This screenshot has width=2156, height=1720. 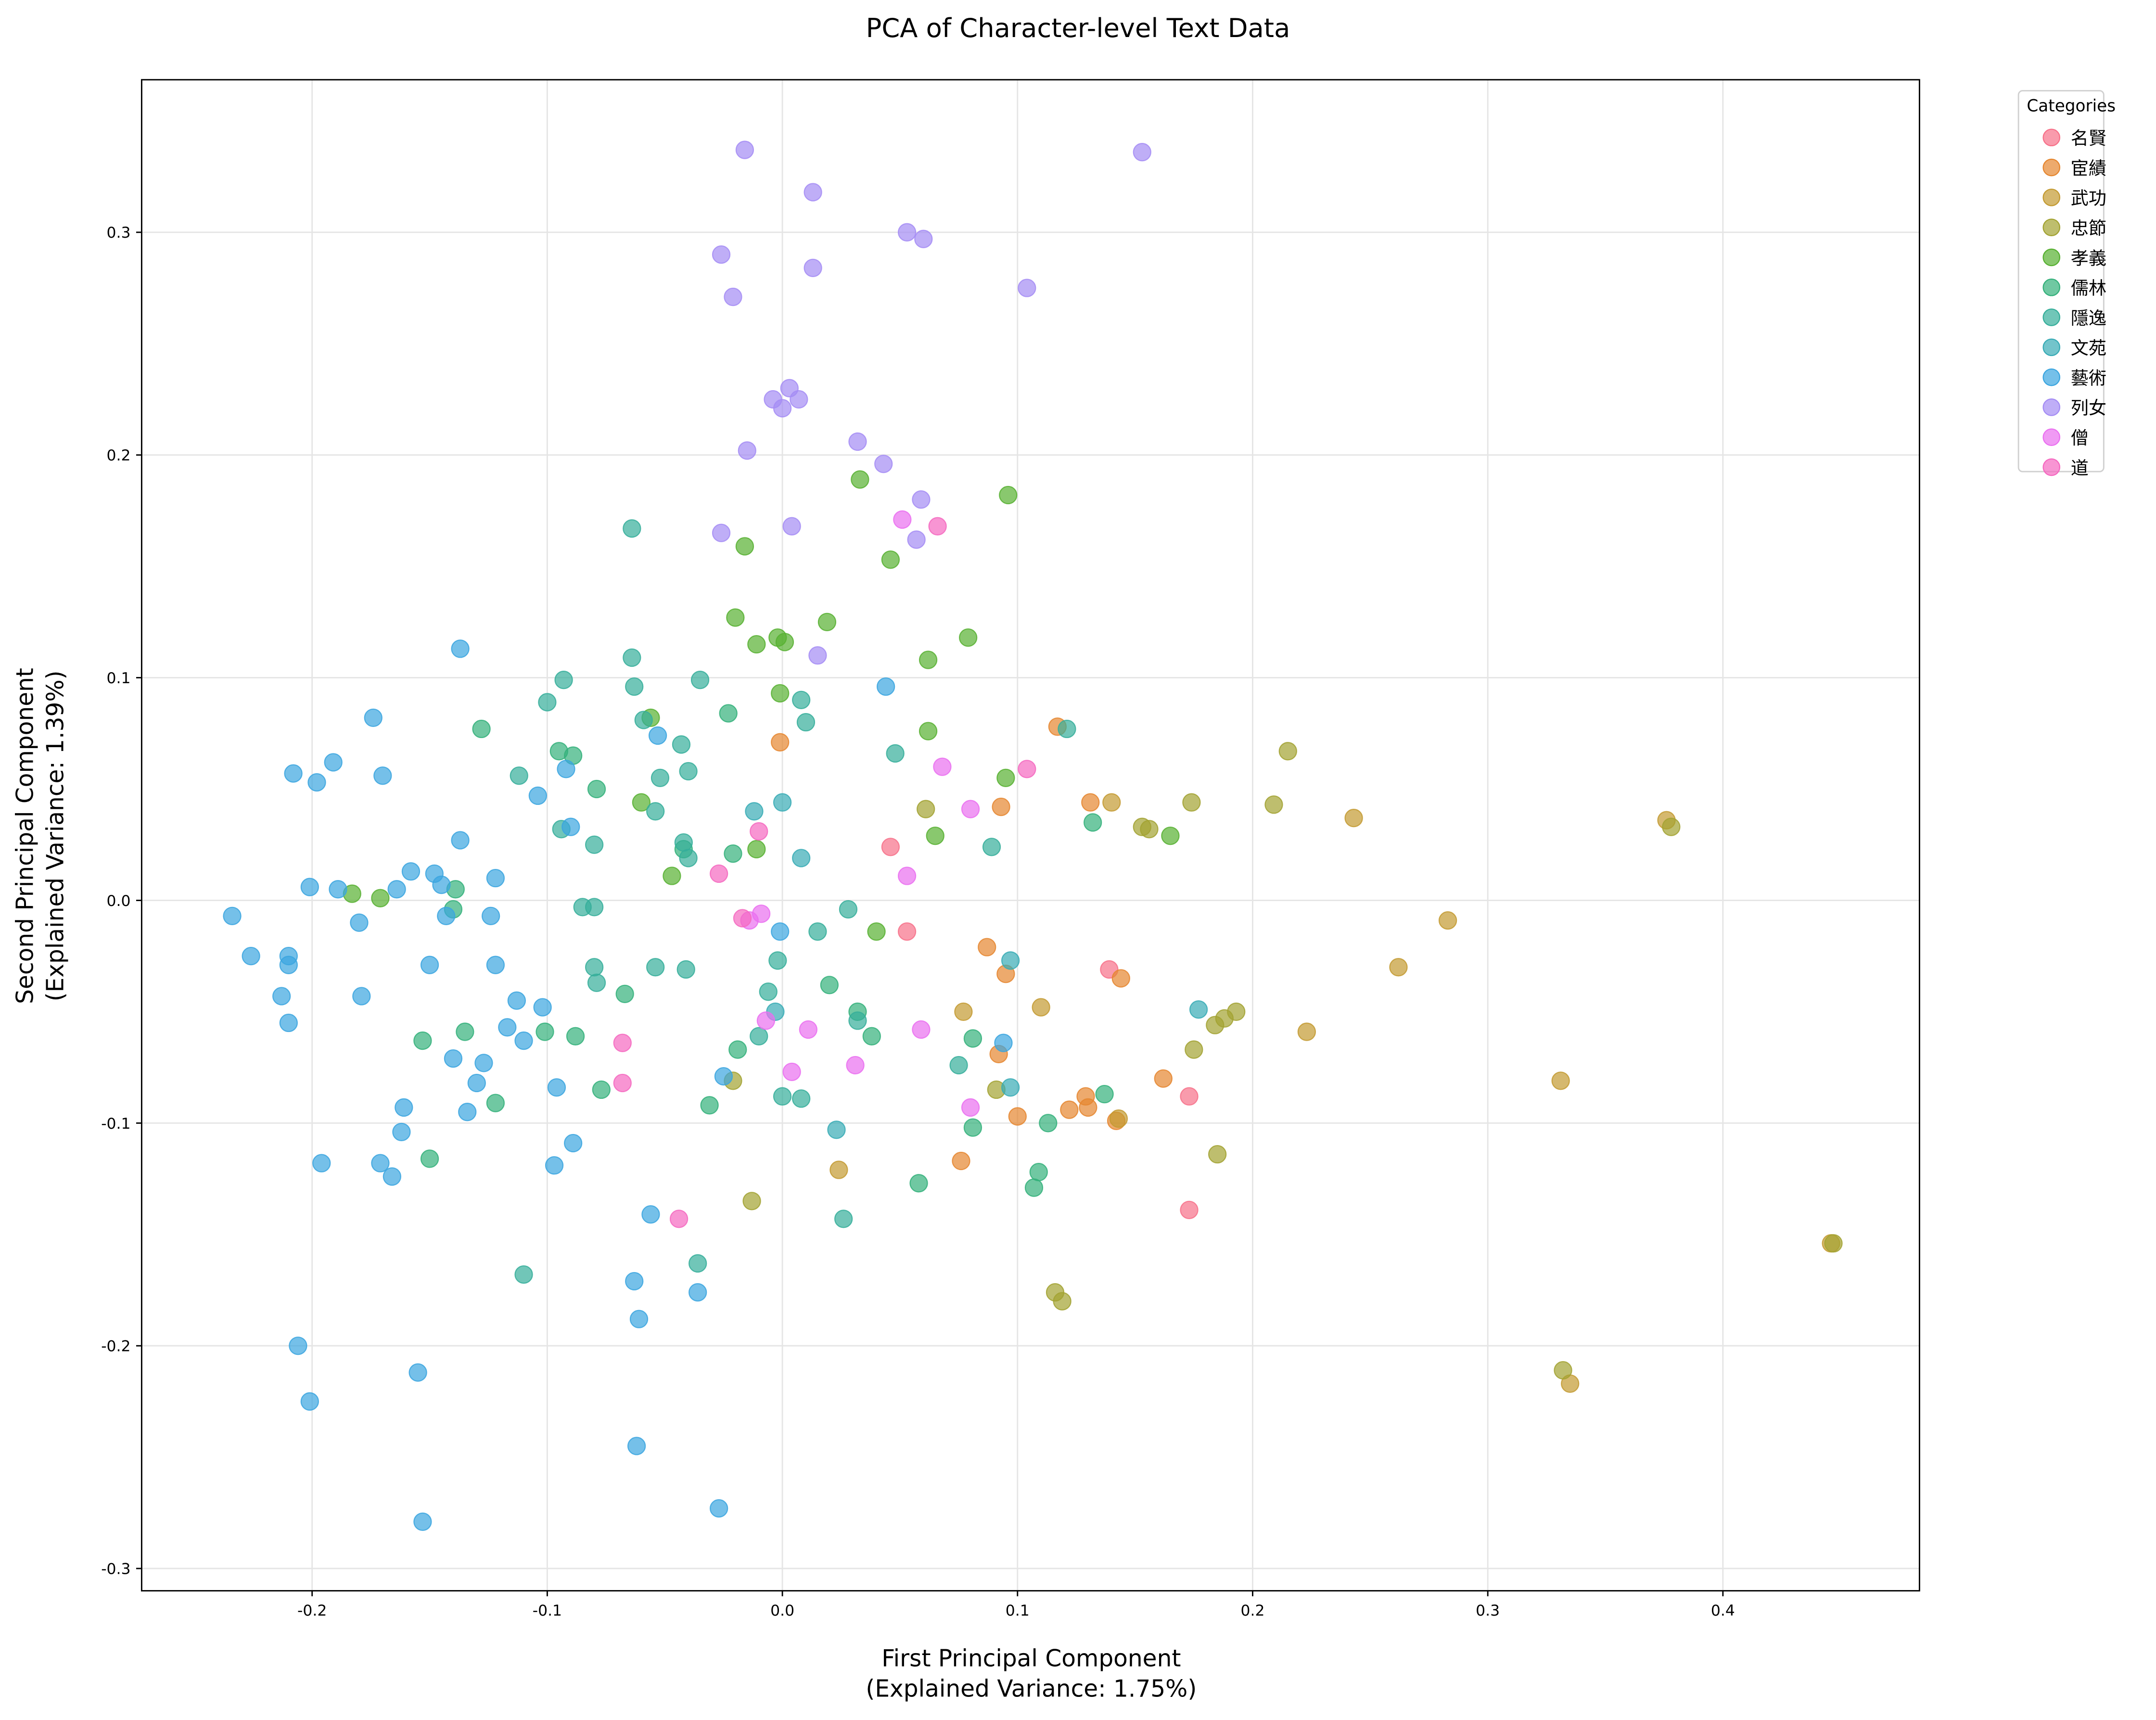 I want to click on legend-label: 武功, so click(x=2089, y=198).